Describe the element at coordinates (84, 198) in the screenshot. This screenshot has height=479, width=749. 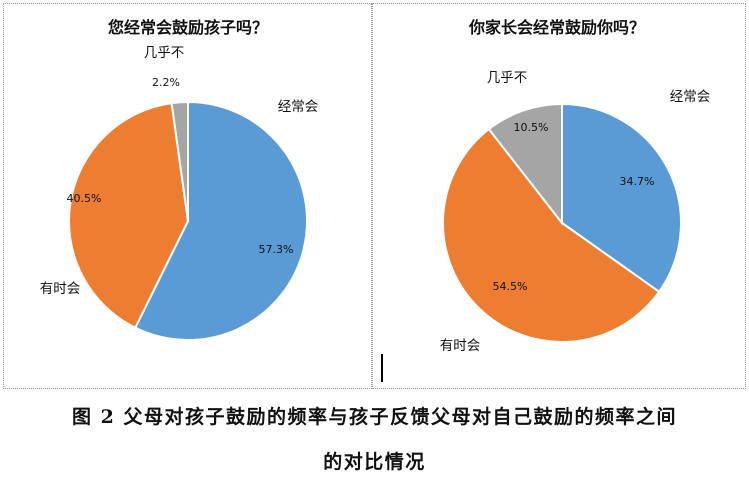
I see `value-label-sometimes: 40.5%` at that location.